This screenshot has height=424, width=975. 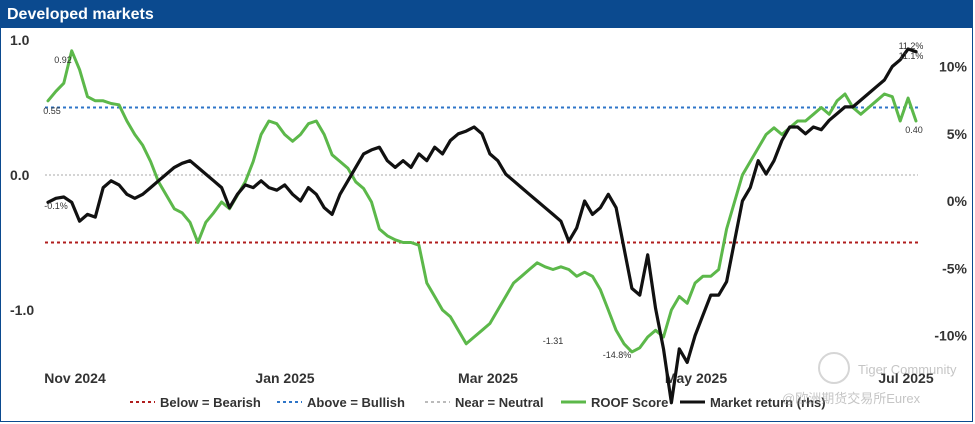 I want to click on x-axis-tick: Jan 2025, so click(x=284, y=378).